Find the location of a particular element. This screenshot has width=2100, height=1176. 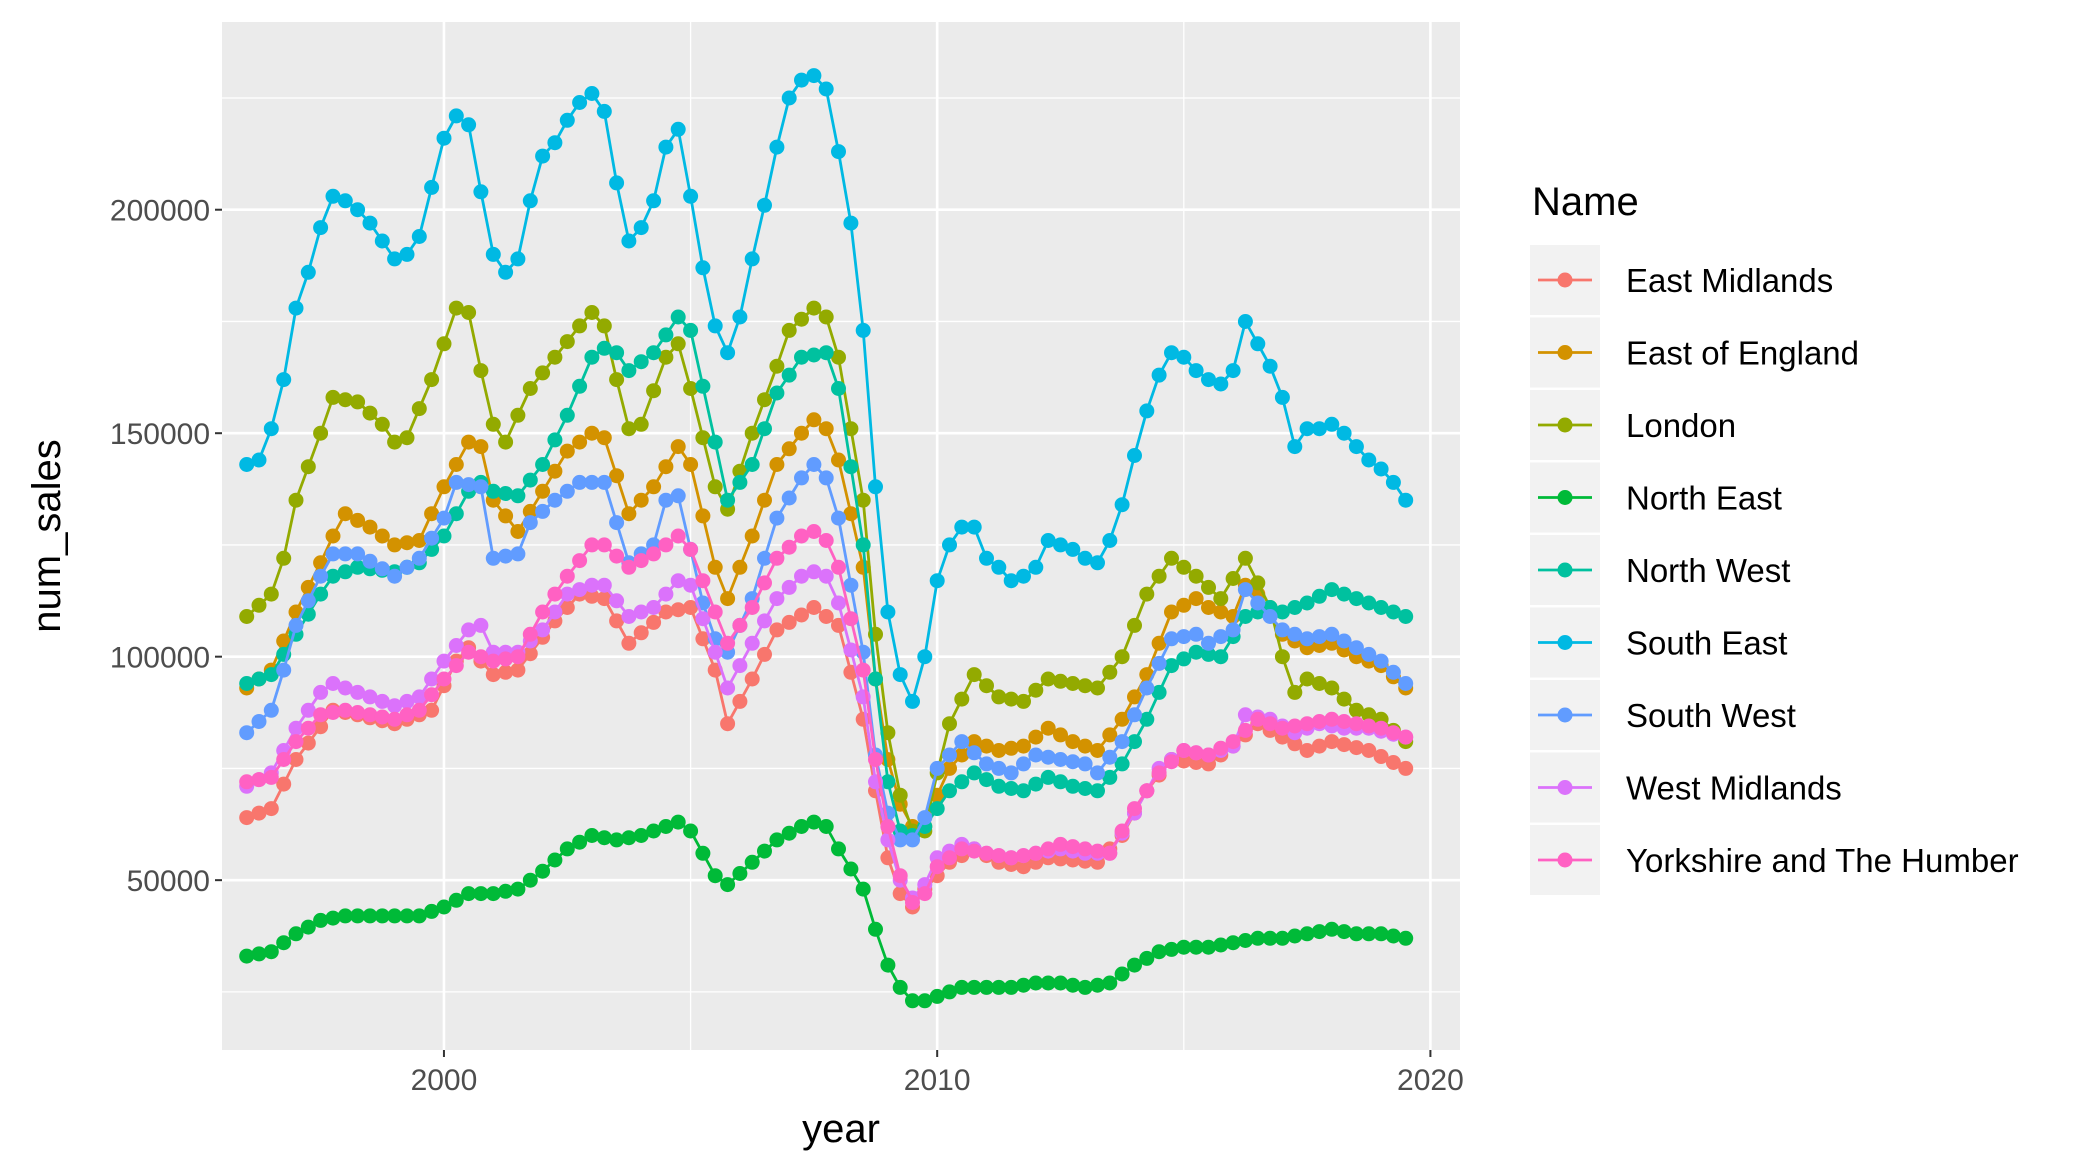

y-tick-label: 200000 is located at coordinates (160, 211).